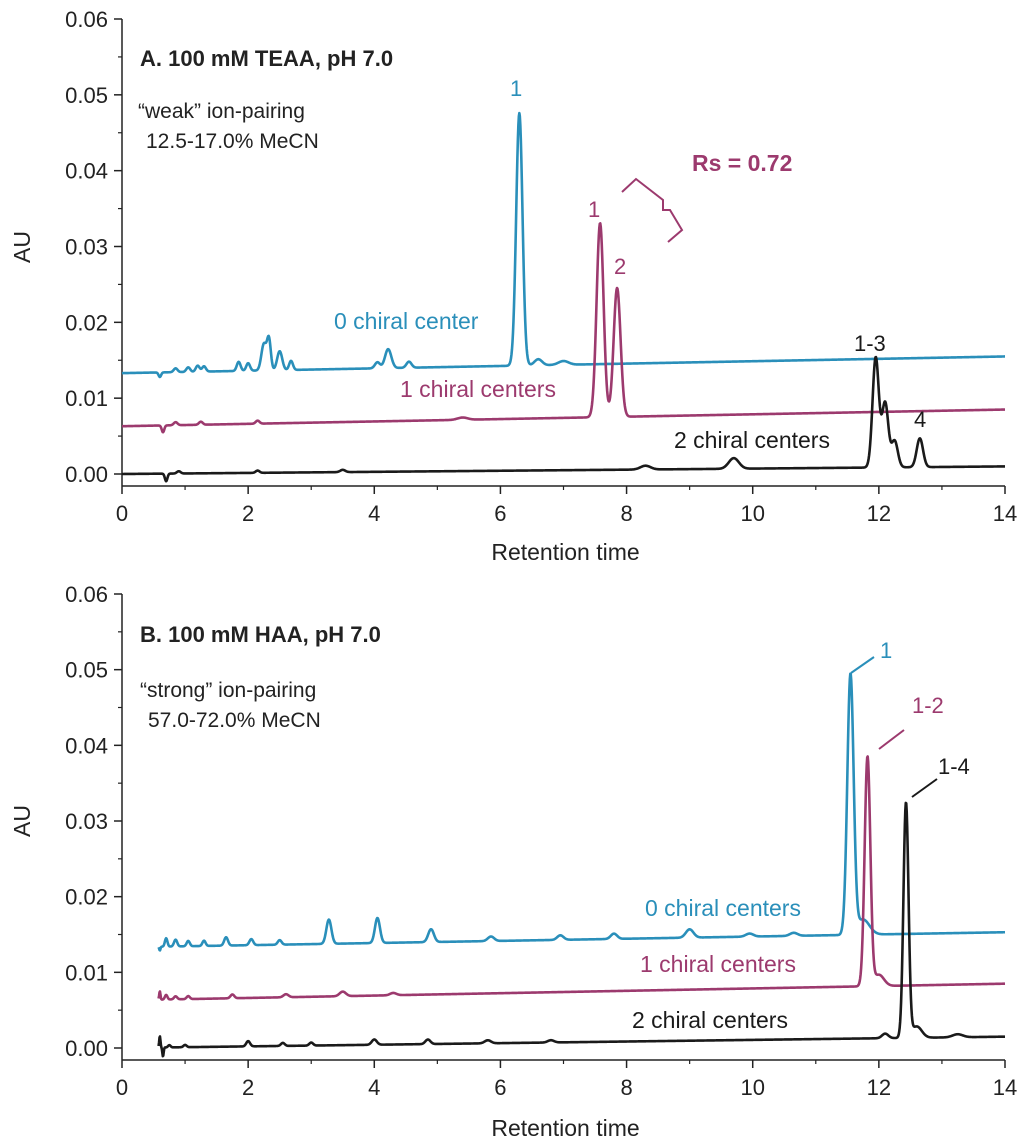 This screenshot has height=1147, width=1025. Describe the element at coordinates (516, 88) in the screenshot. I see `panel-a-peak-blue-1: 1` at that location.